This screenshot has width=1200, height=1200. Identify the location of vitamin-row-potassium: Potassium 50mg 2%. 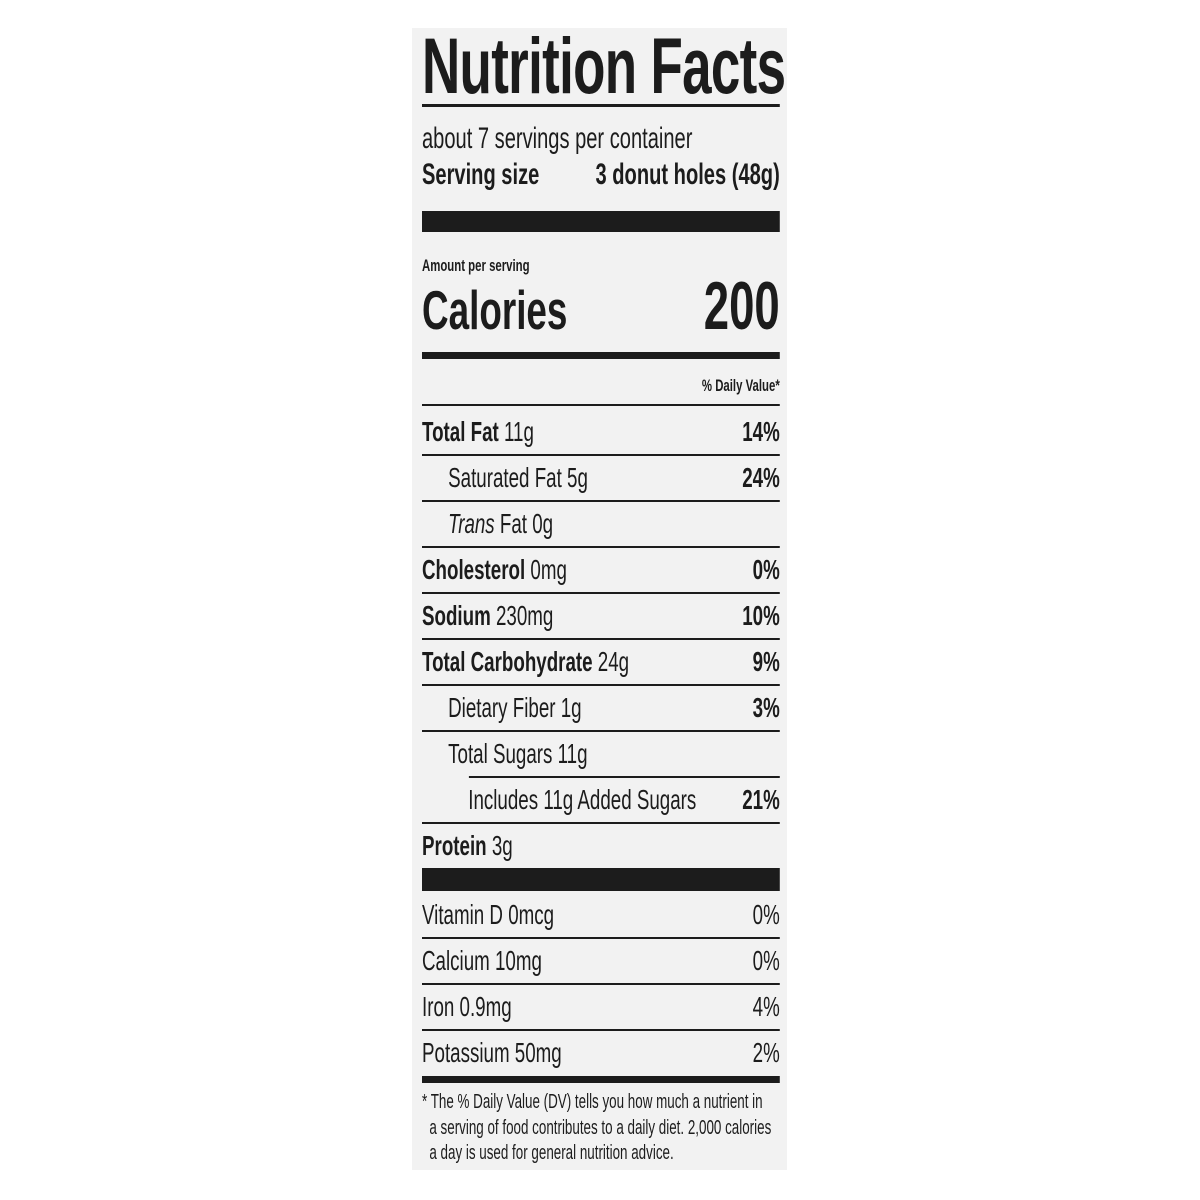
(601, 1053).